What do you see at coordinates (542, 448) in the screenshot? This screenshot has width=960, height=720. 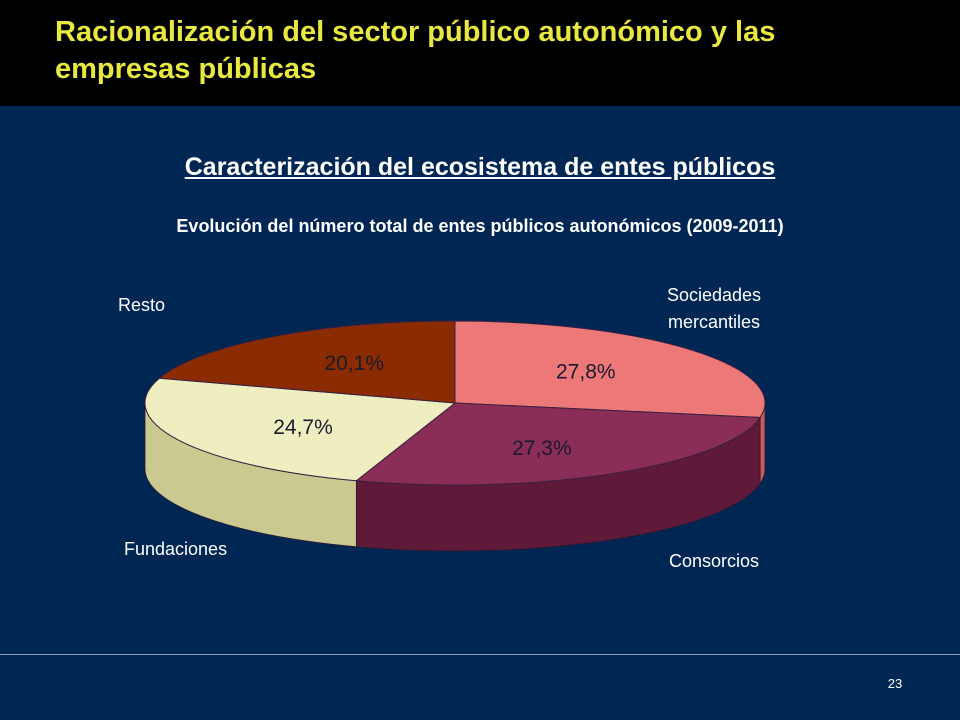 I see `slice-value-label-1: 27,3%` at bounding box center [542, 448].